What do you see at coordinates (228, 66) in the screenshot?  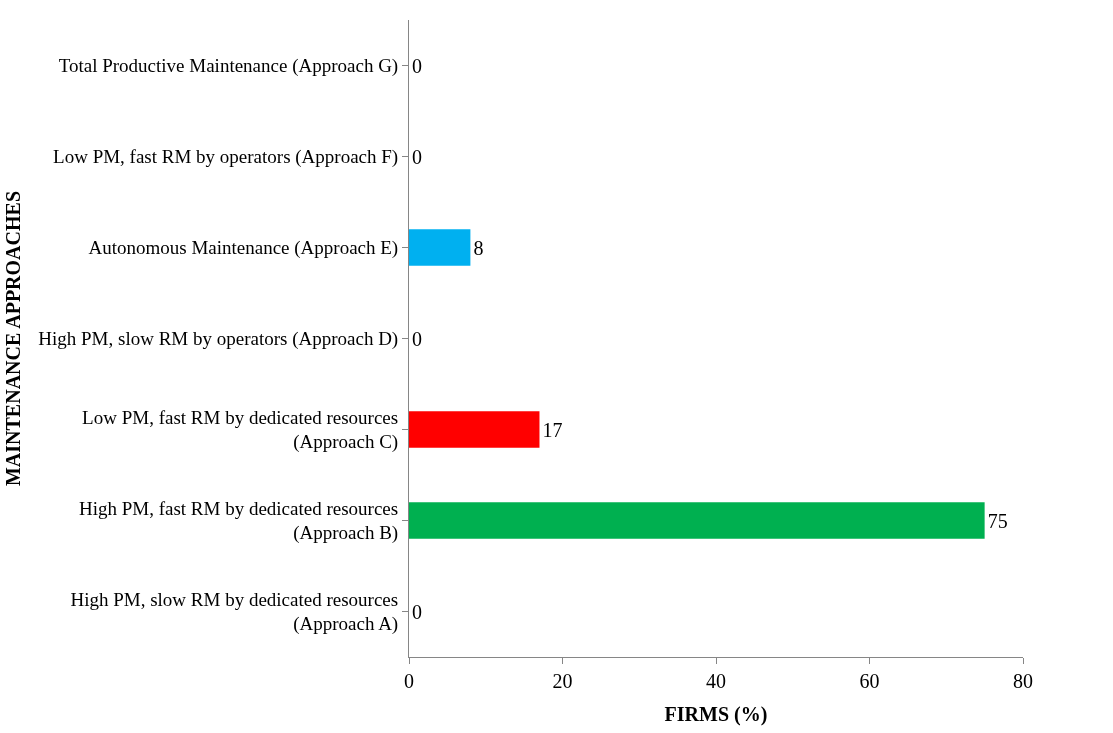 I see `y-tick-label: Total Productive Maintenance (Approach G)` at bounding box center [228, 66].